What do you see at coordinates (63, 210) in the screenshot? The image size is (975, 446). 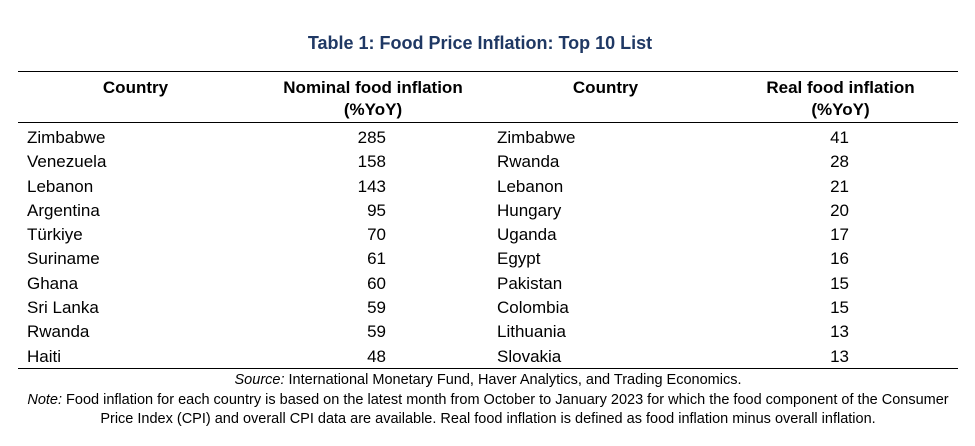 I see `cell-country-nominal: Argentina` at bounding box center [63, 210].